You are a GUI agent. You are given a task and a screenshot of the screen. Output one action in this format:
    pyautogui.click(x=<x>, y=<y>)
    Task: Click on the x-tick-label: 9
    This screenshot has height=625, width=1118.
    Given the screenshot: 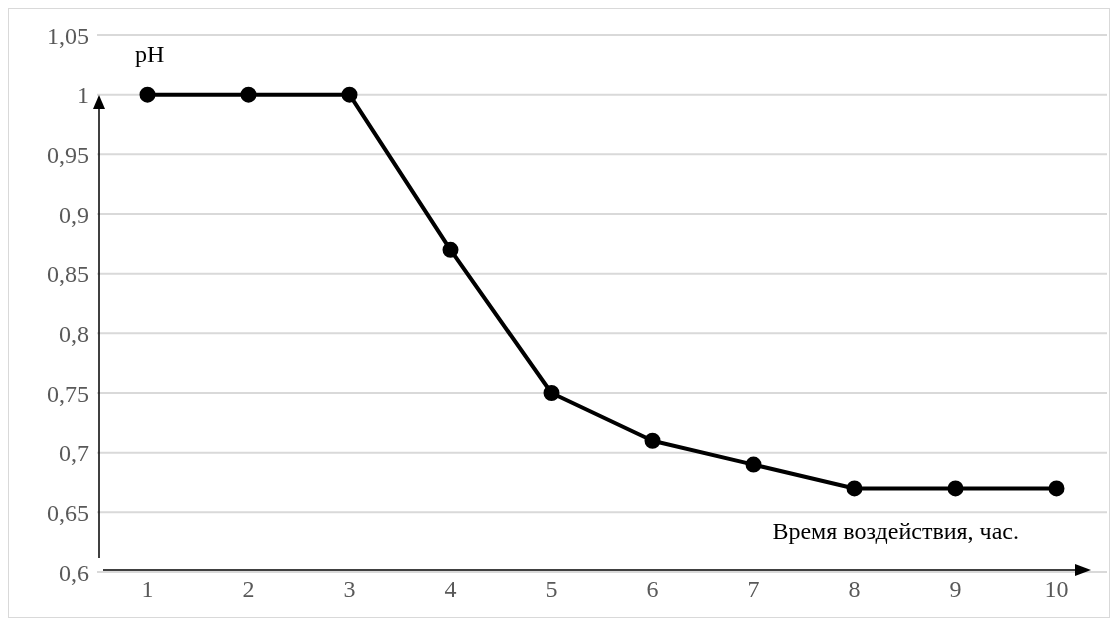 What is the action you would take?
    pyautogui.click(x=955, y=589)
    